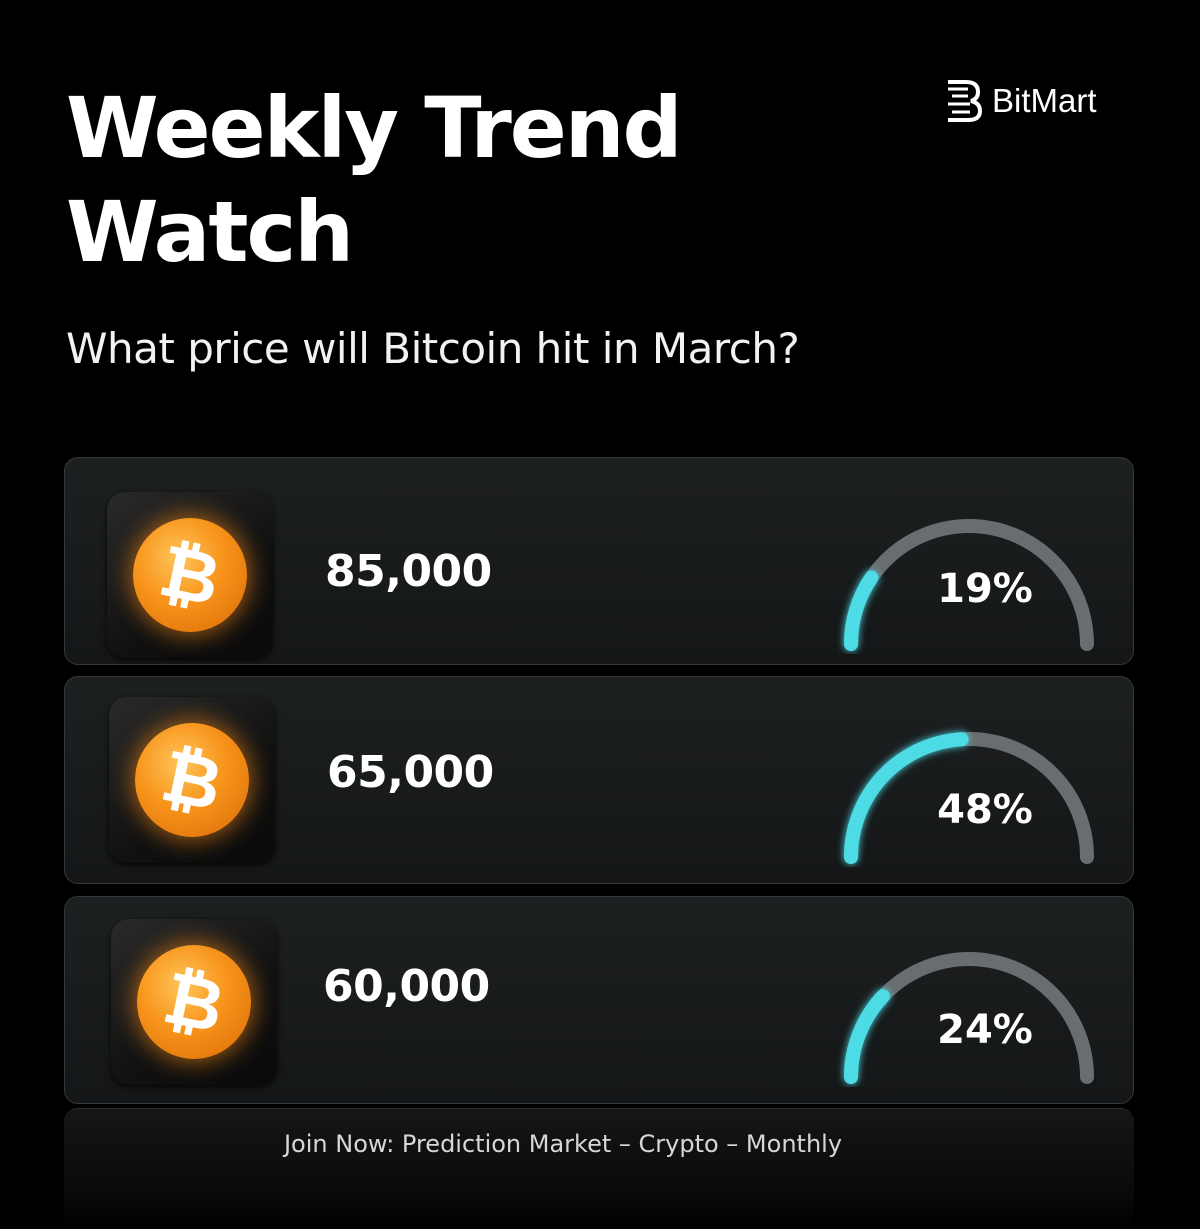 The height and width of the screenshot is (1229, 1200). What do you see at coordinates (408, 571) in the screenshot?
I see `option-price: 85,000` at bounding box center [408, 571].